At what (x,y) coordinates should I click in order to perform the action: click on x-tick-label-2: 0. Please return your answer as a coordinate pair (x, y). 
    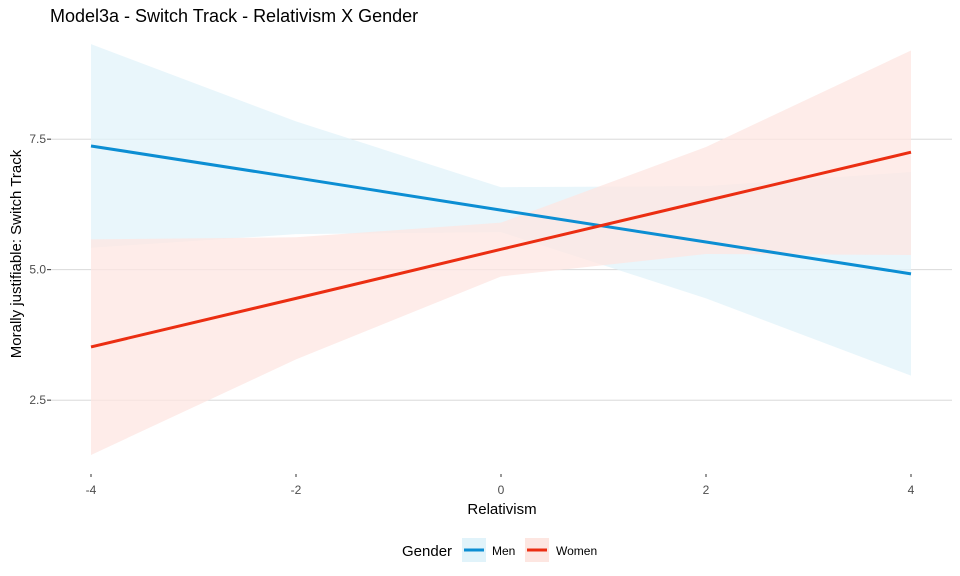
    Looking at the image, I should click on (501, 490).